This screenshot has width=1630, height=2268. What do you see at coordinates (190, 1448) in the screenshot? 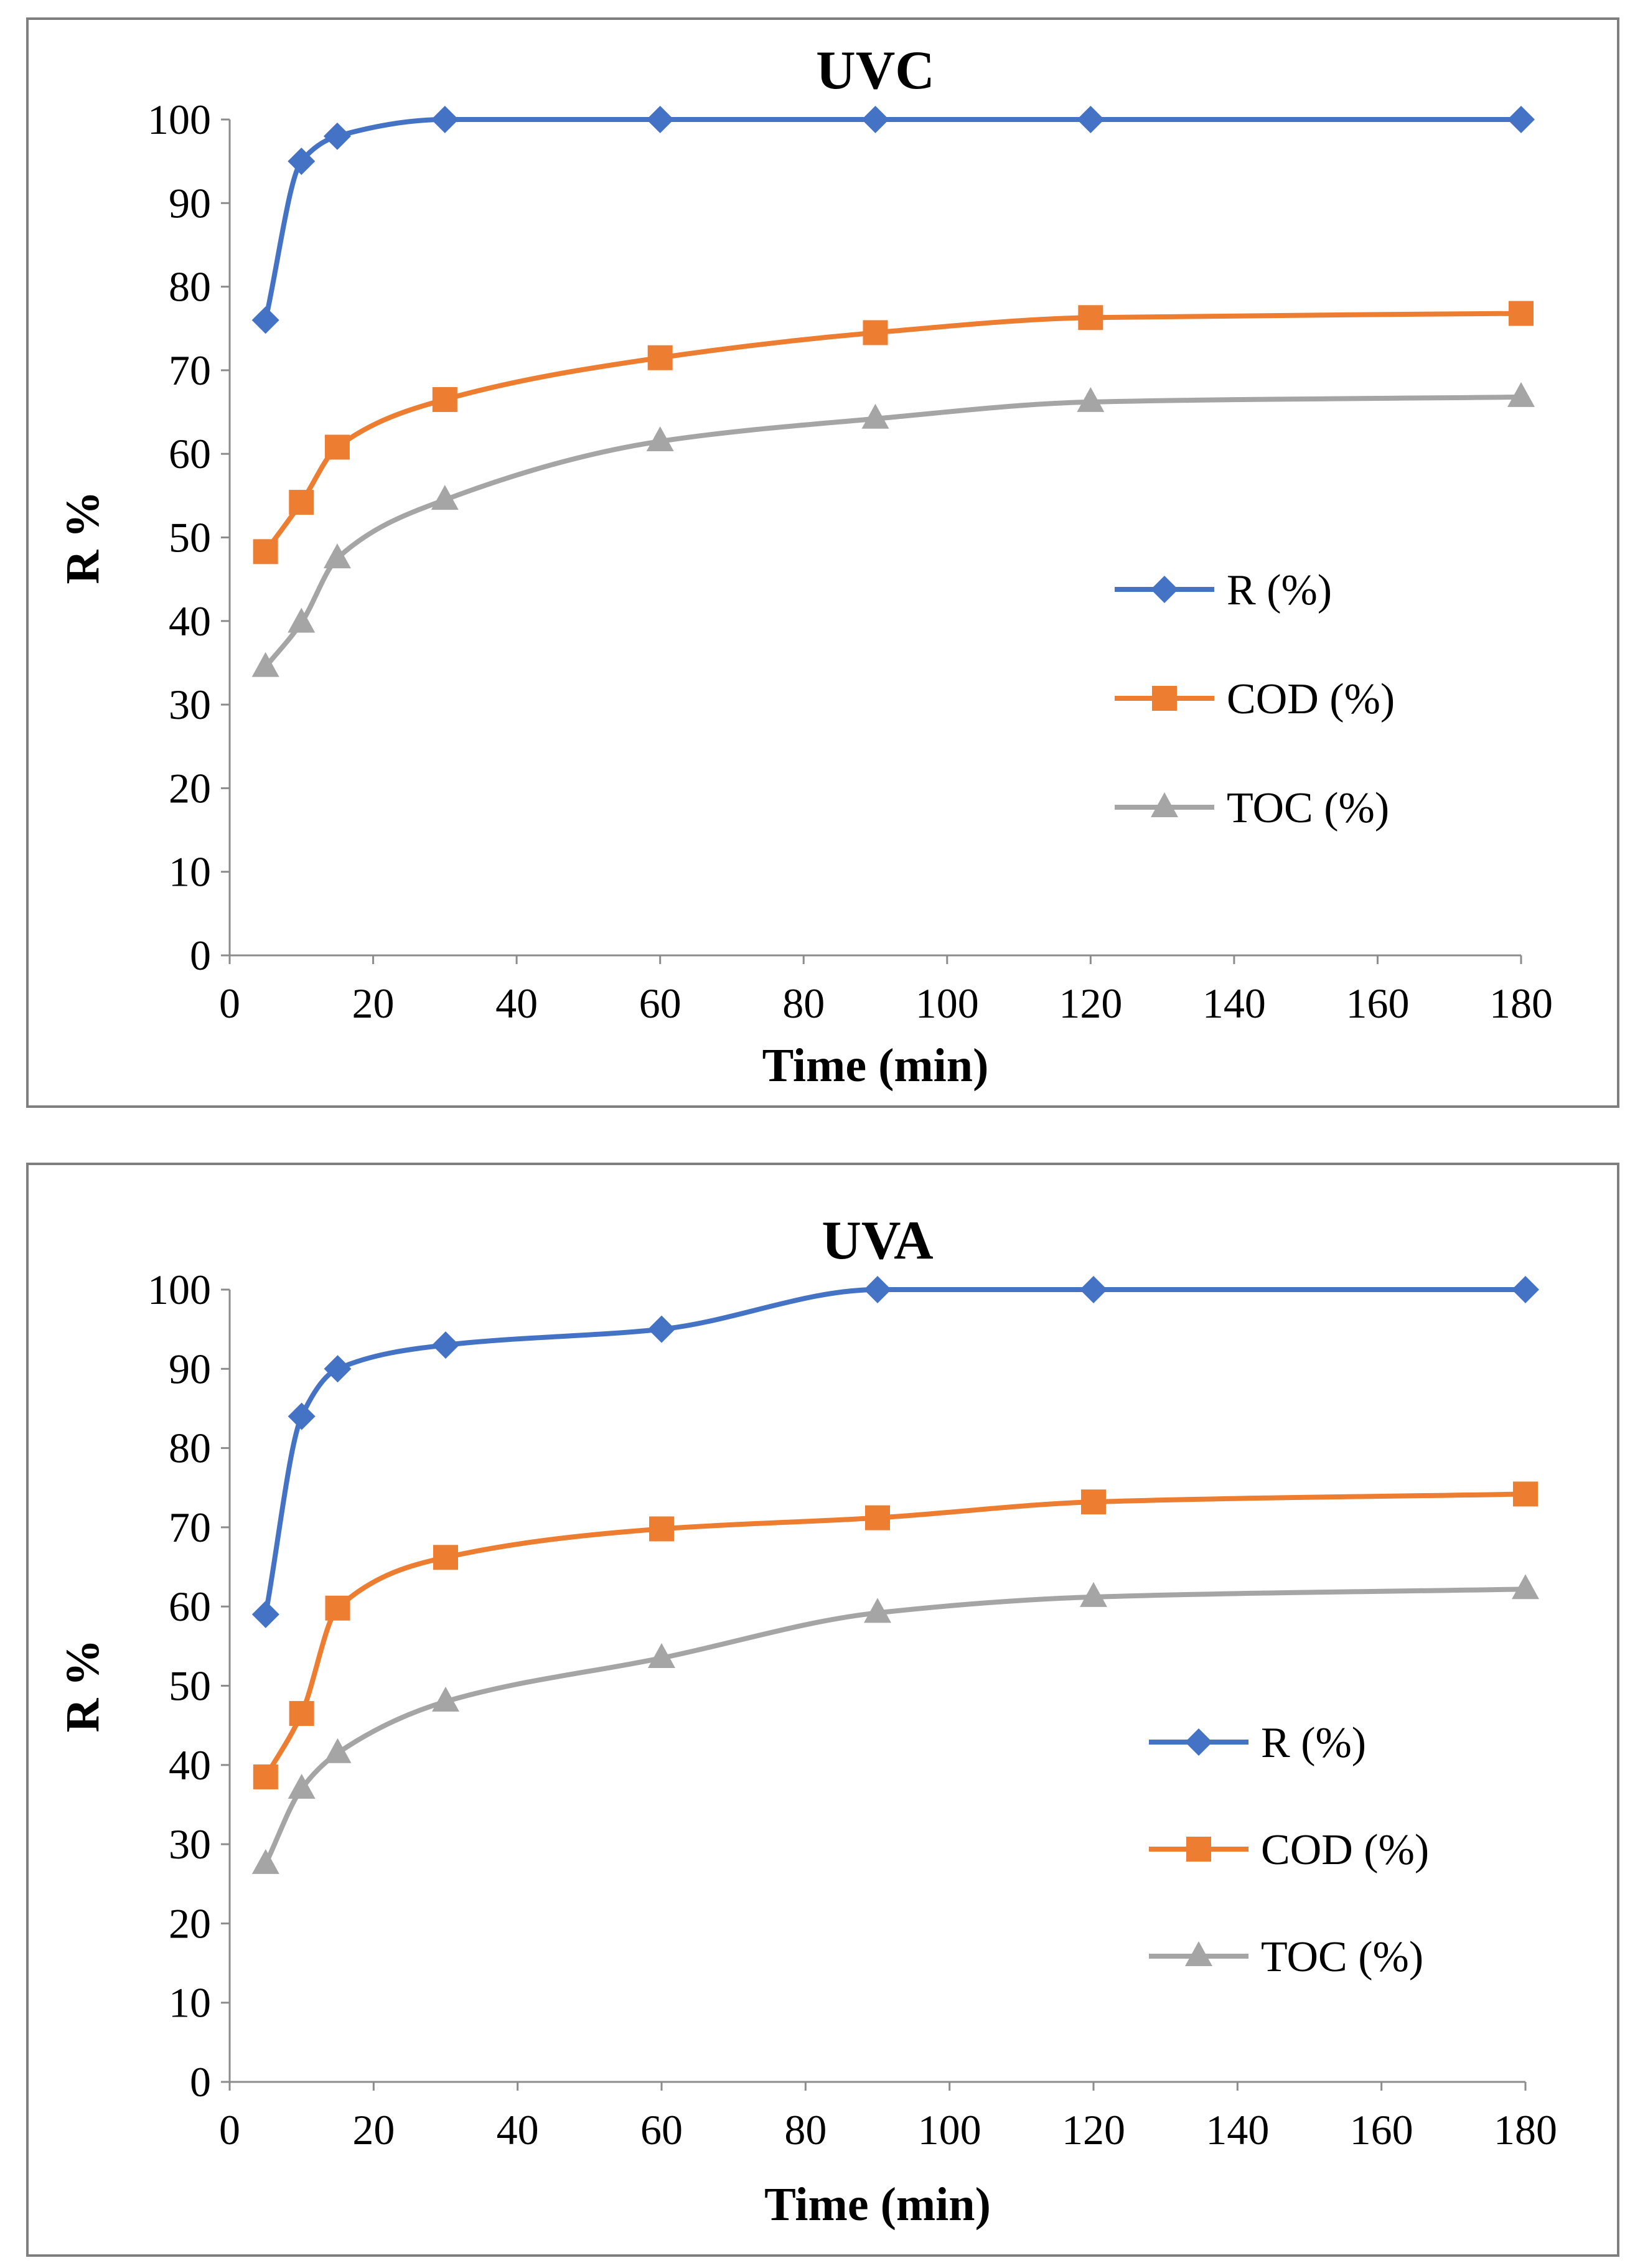
I see `y-tick-label: 80` at bounding box center [190, 1448].